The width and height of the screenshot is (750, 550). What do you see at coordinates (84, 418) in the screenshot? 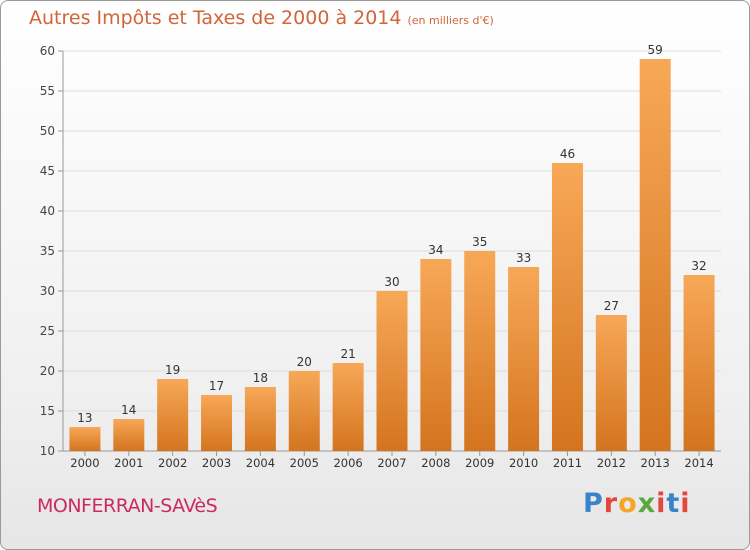
I see `bar-value-label: 13` at bounding box center [84, 418].